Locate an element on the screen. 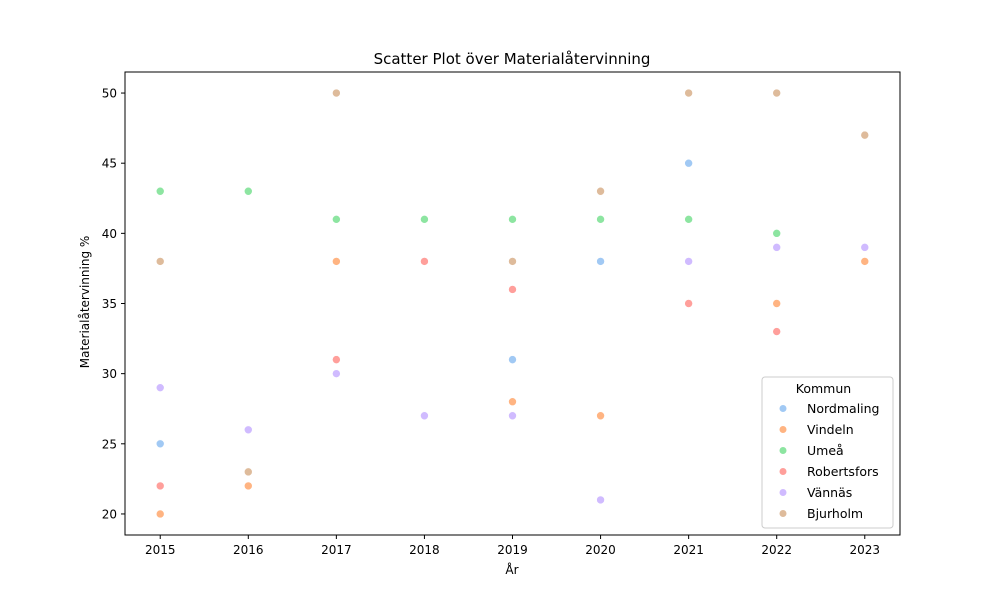 The width and height of the screenshot is (1000, 600). y-tick-label: 50 is located at coordinates (109, 94).